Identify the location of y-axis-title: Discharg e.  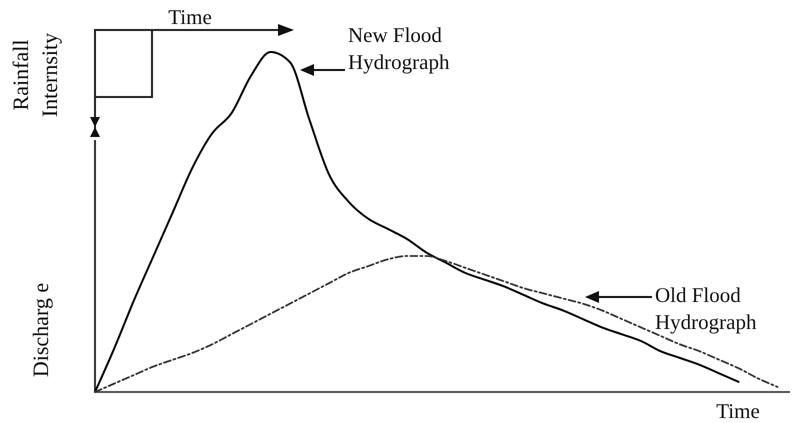
(40, 330).